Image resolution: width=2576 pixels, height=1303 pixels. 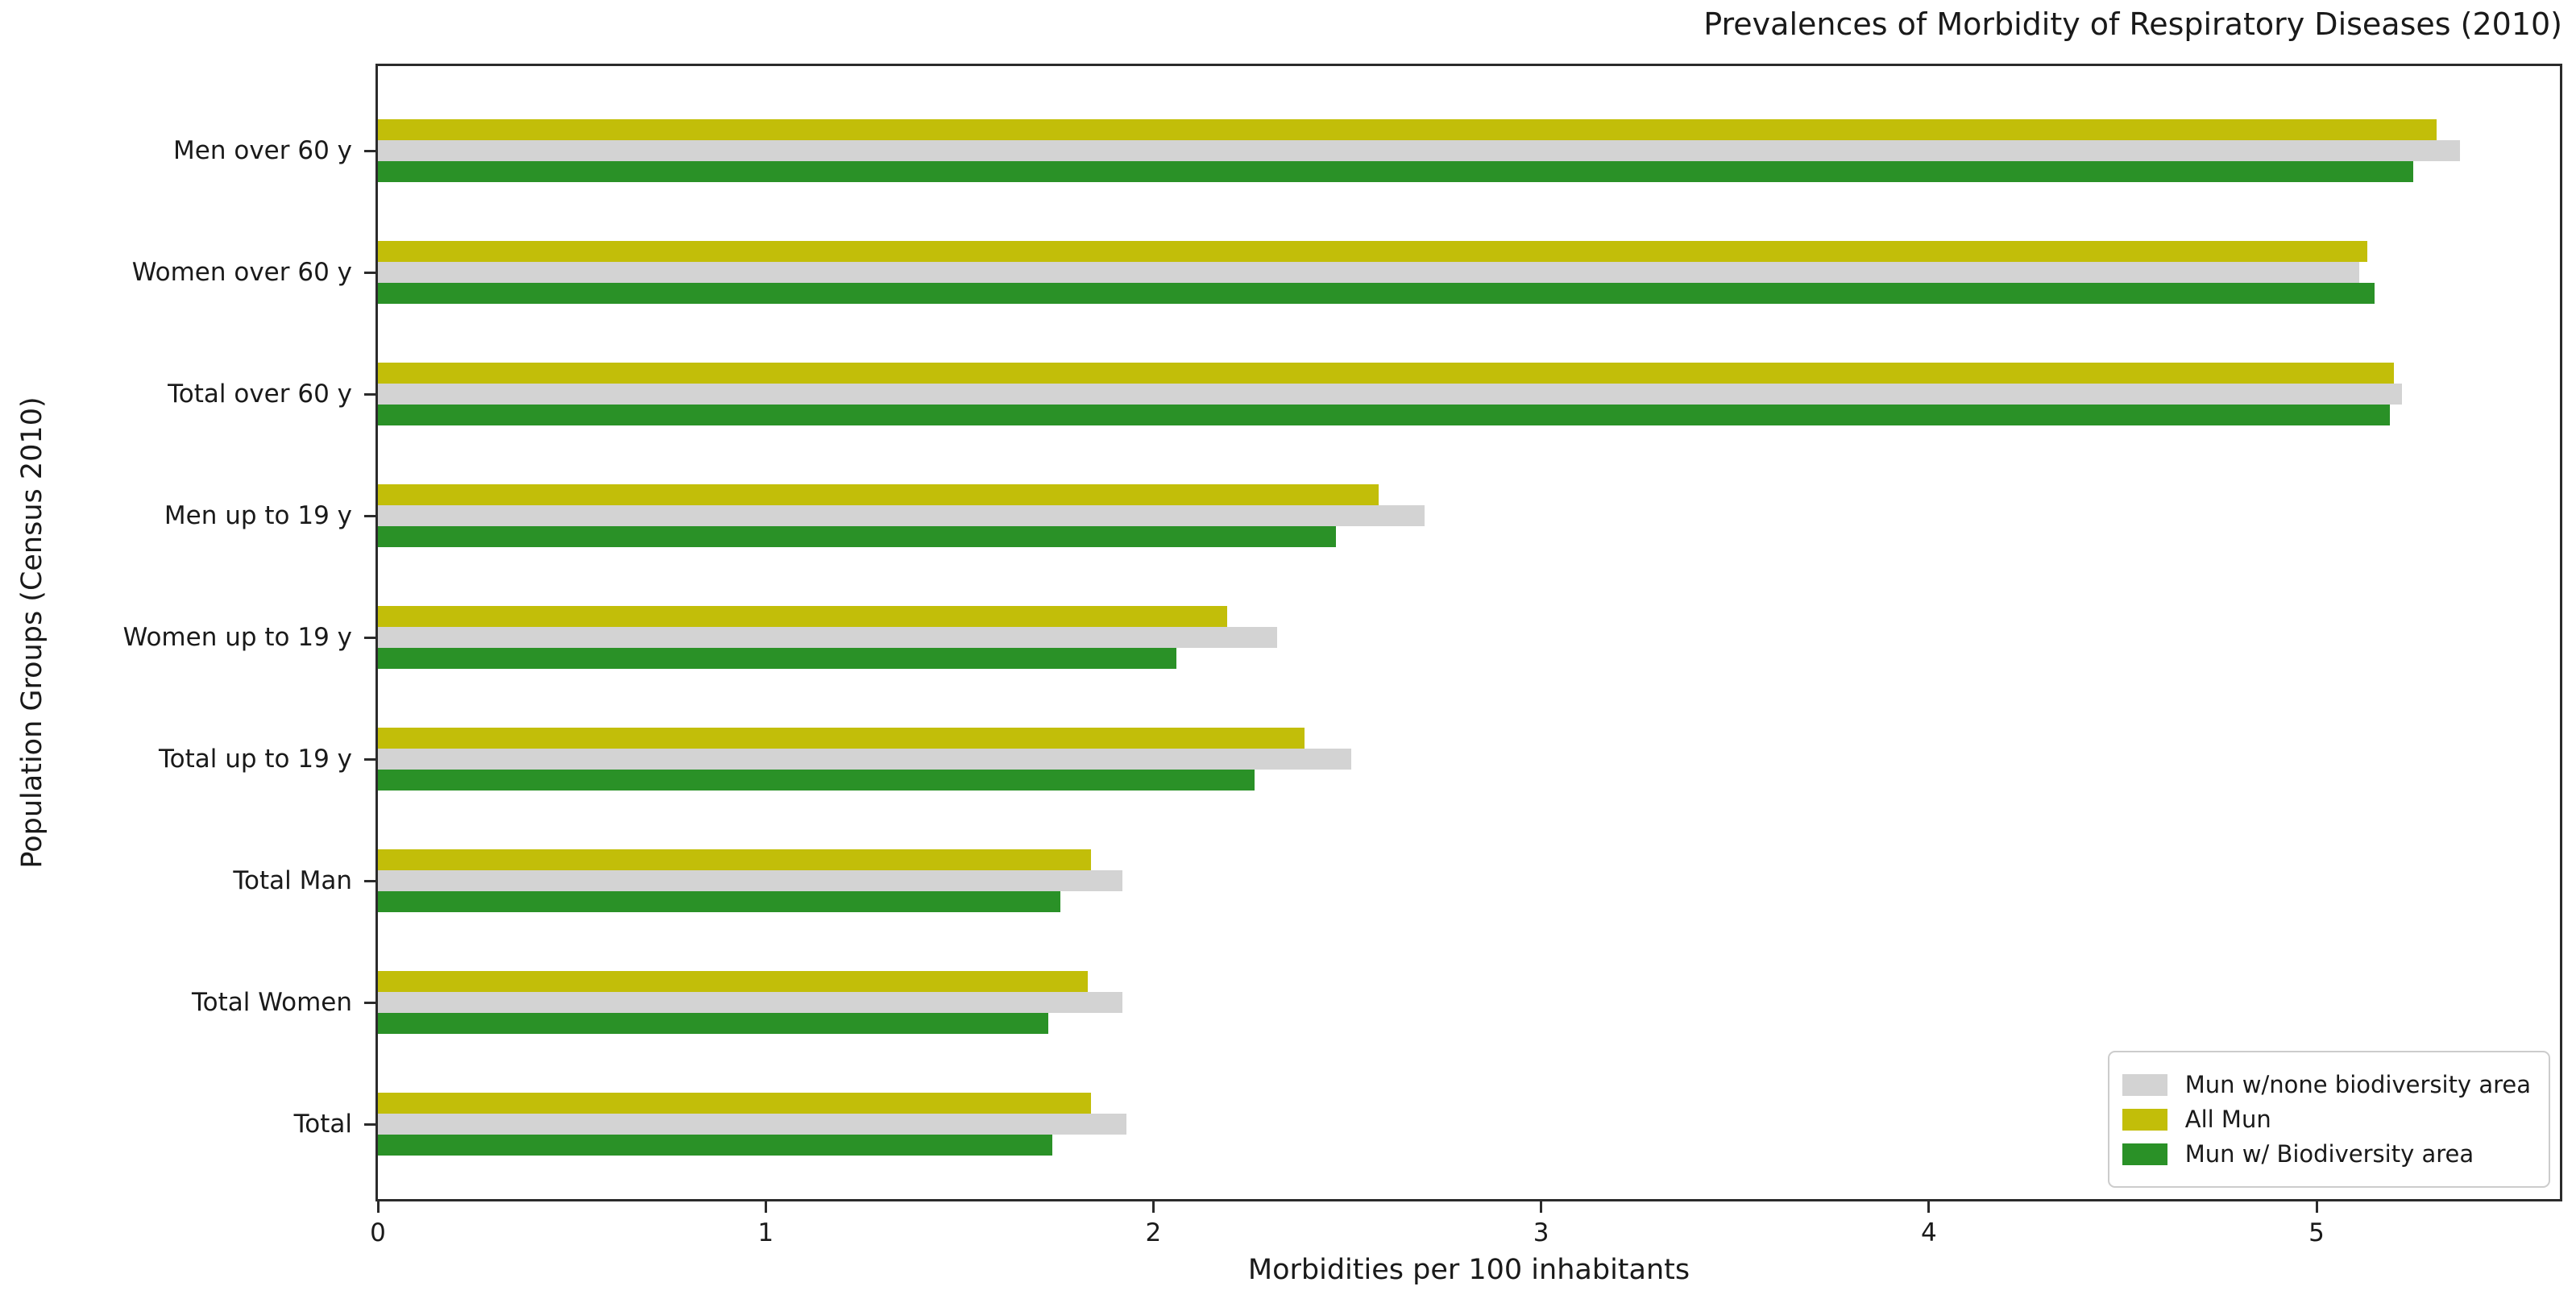 I want to click on legend-label: All Mun, so click(x=2227, y=1119).